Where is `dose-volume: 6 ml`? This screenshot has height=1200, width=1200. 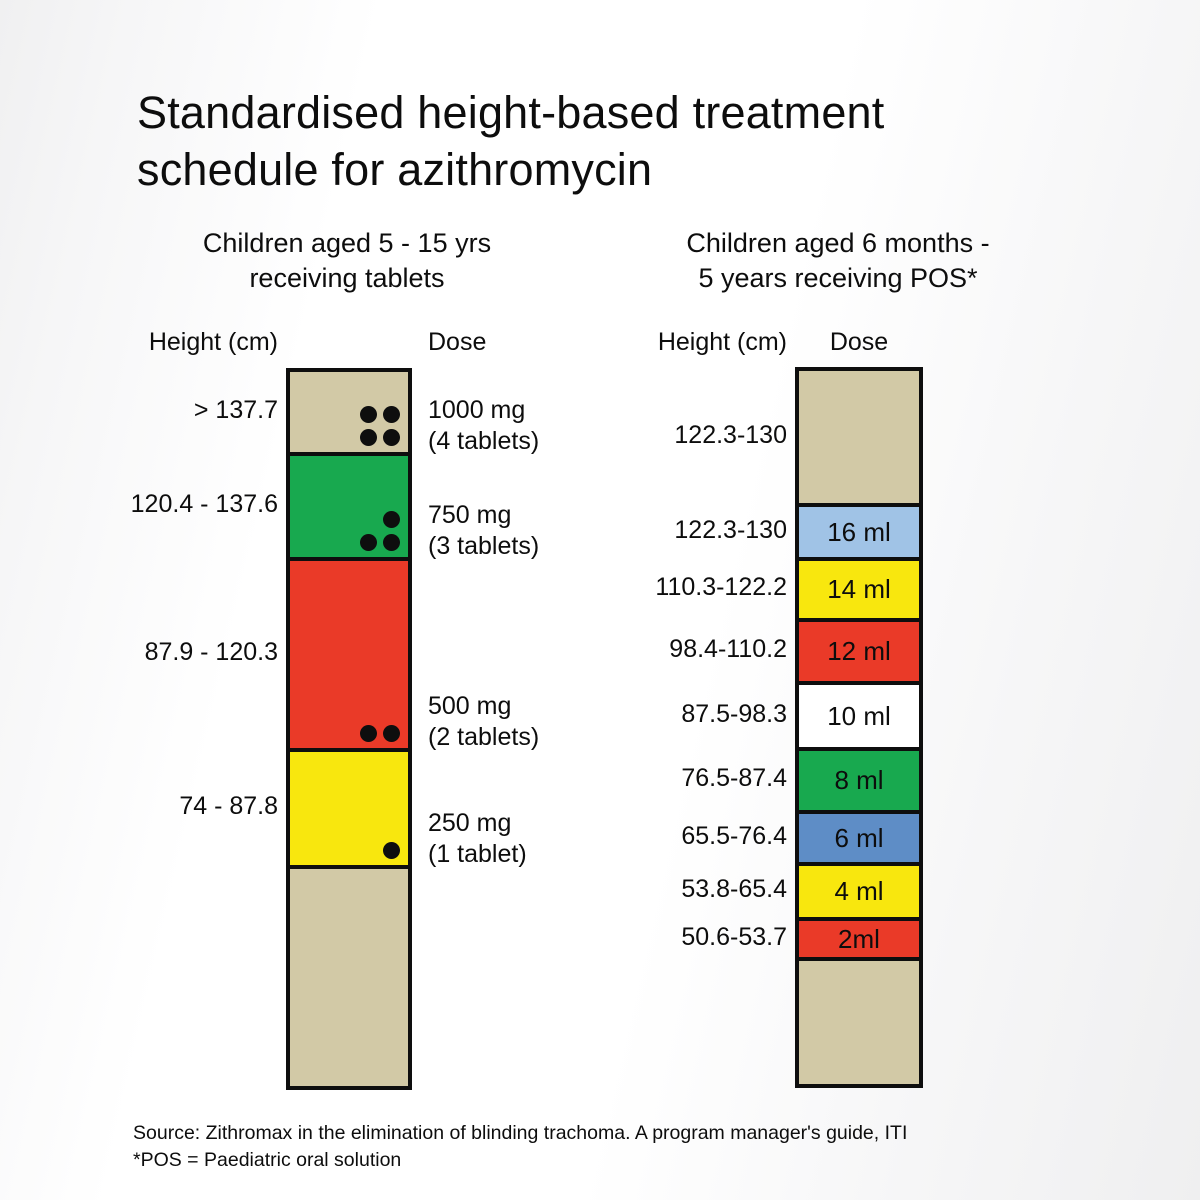
dose-volume: 6 ml is located at coordinates (859, 837).